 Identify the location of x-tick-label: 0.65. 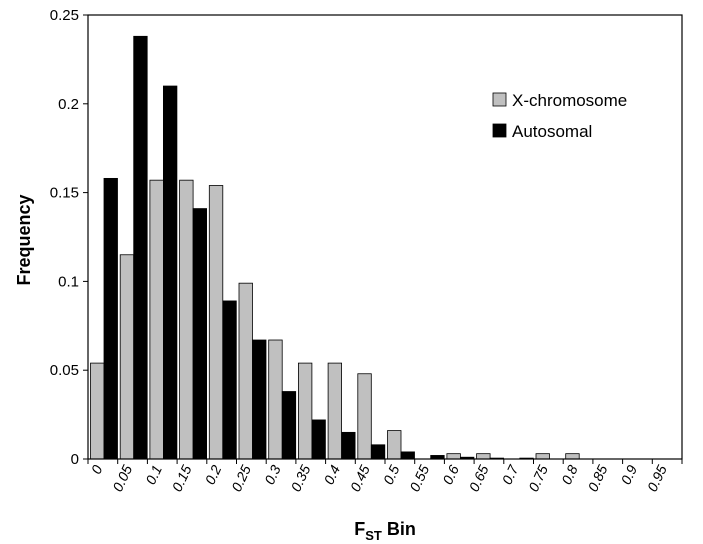
(479, 478).